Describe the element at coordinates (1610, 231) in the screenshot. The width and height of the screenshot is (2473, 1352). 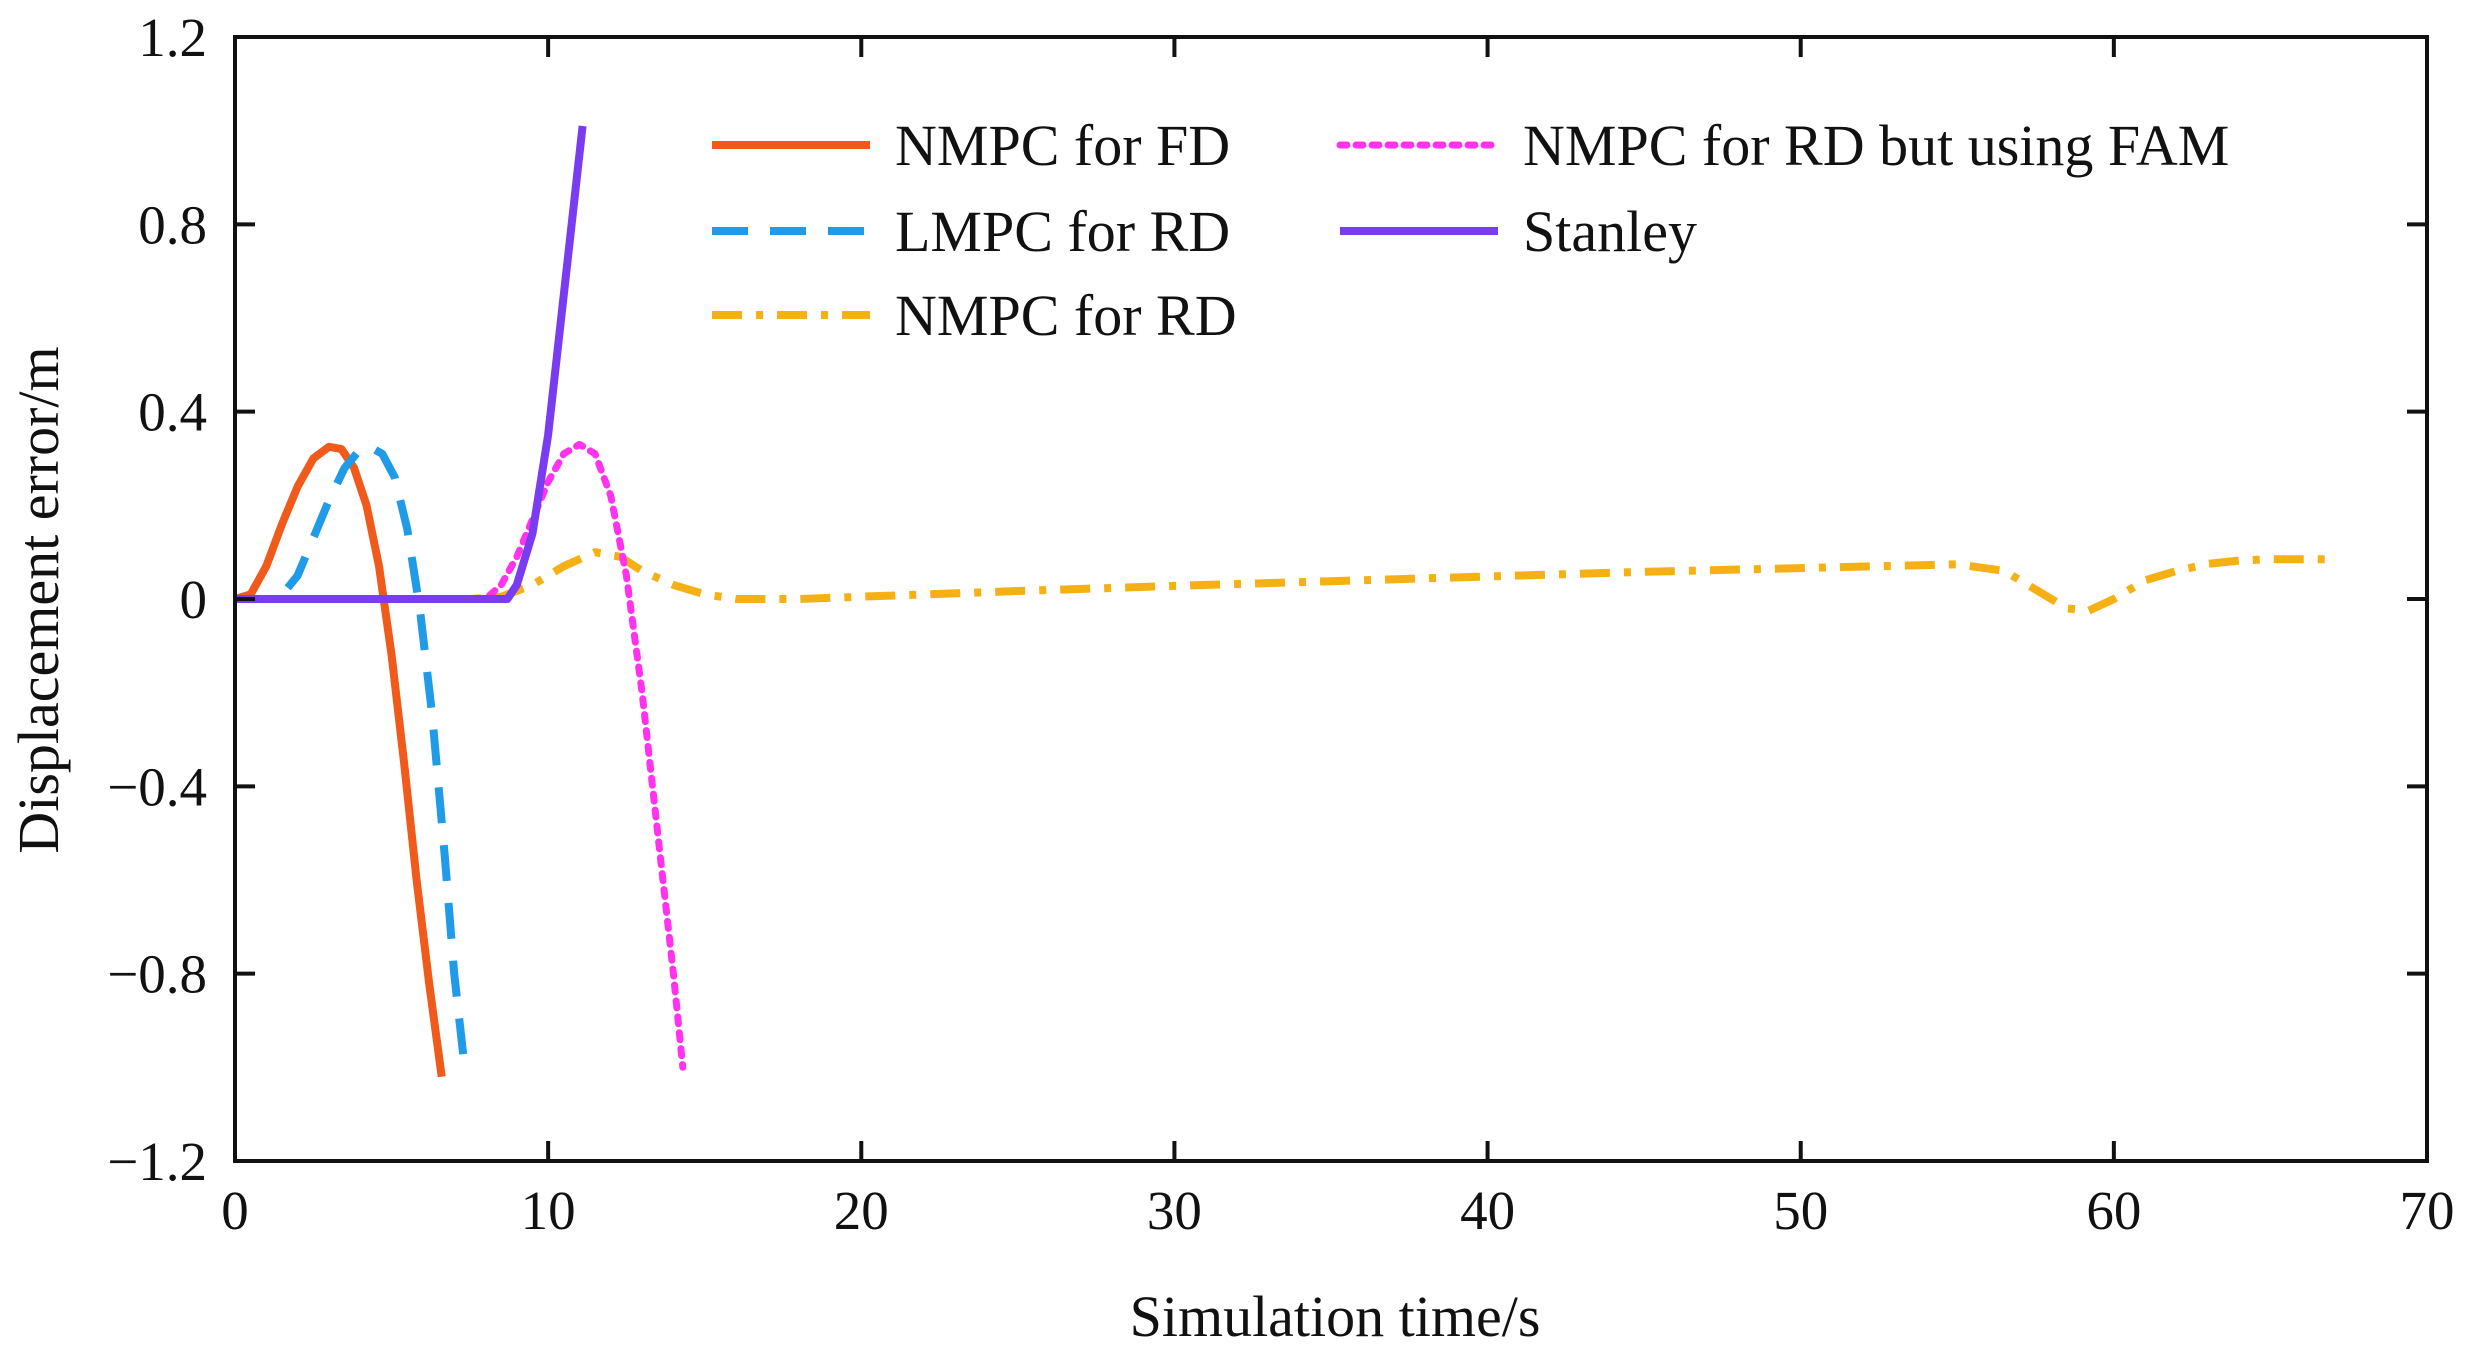
I see `legend-label-5: Stanley` at that location.